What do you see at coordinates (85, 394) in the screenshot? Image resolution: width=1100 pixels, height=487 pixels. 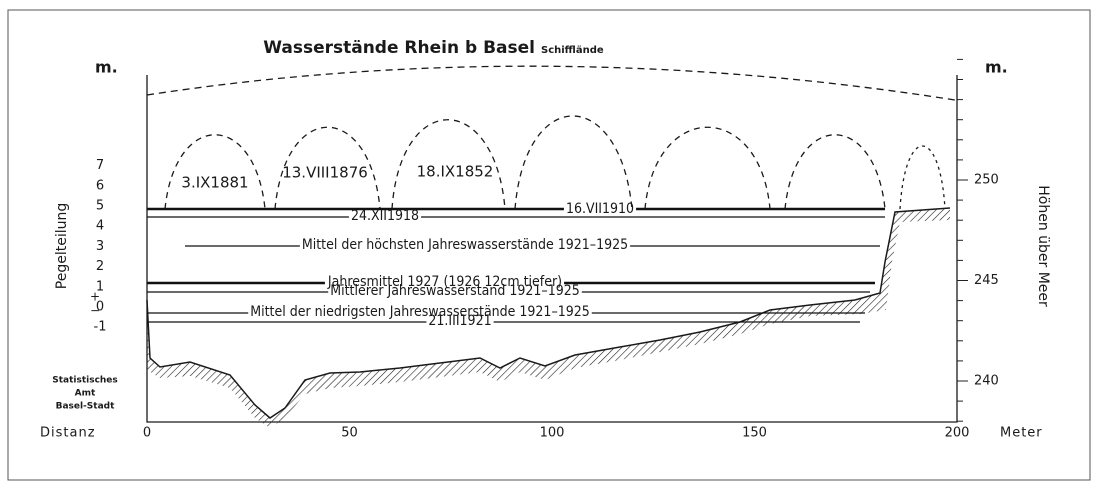 I see `credit: Amt` at bounding box center [85, 394].